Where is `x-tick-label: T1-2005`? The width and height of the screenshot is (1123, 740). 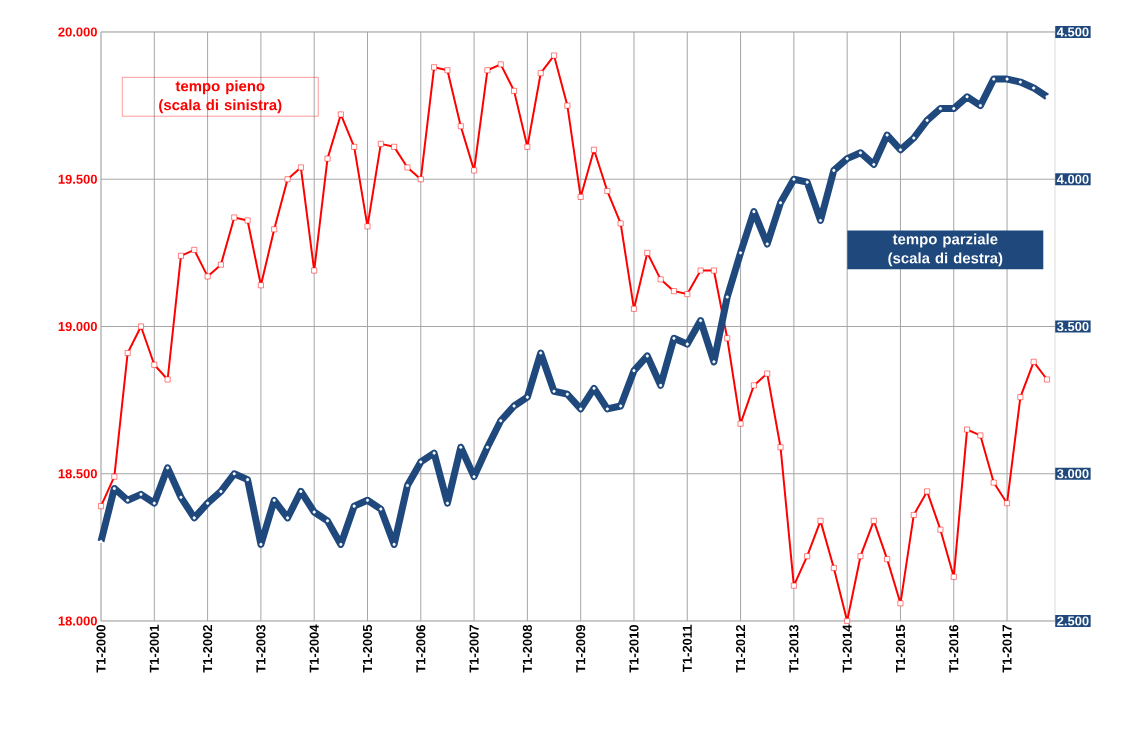
x-tick-label: T1-2005 is located at coordinates (367, 648).